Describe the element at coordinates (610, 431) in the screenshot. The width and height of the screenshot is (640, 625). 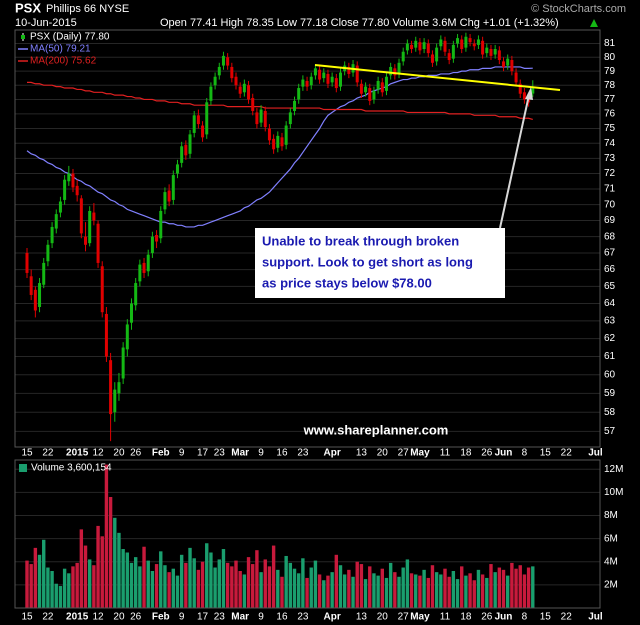
I see `y-tick-label: 57` at that location.